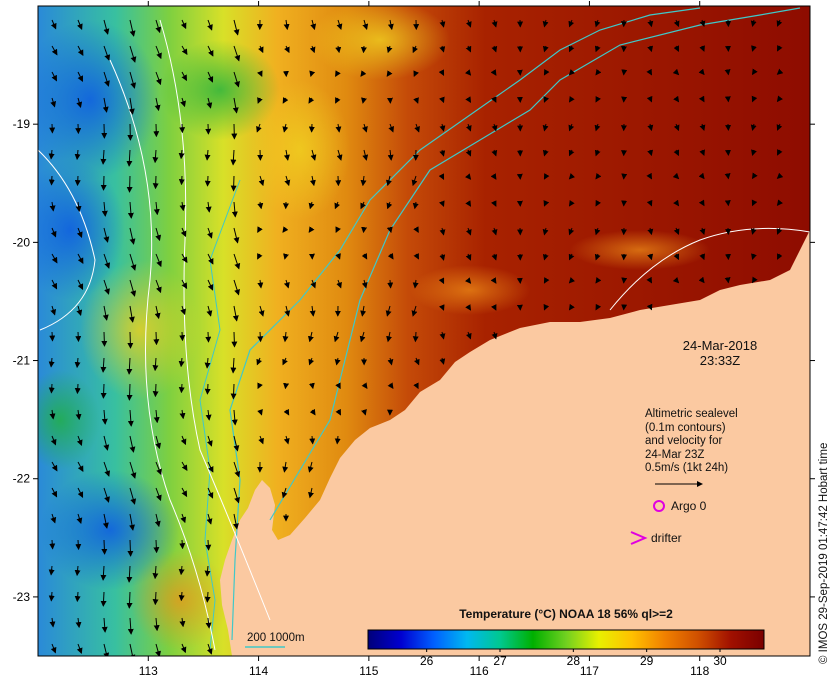 The image size is (840, 680). What do you see at coordinates (215, 320) in the screenshot?
I see `sealevel-contour` at bounding box center [215, 320].